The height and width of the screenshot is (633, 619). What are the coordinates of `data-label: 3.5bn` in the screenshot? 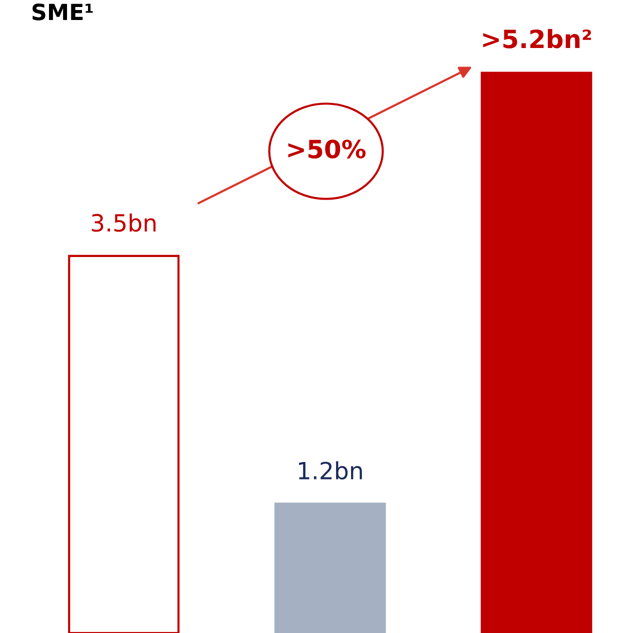 It's located at (124, 223).